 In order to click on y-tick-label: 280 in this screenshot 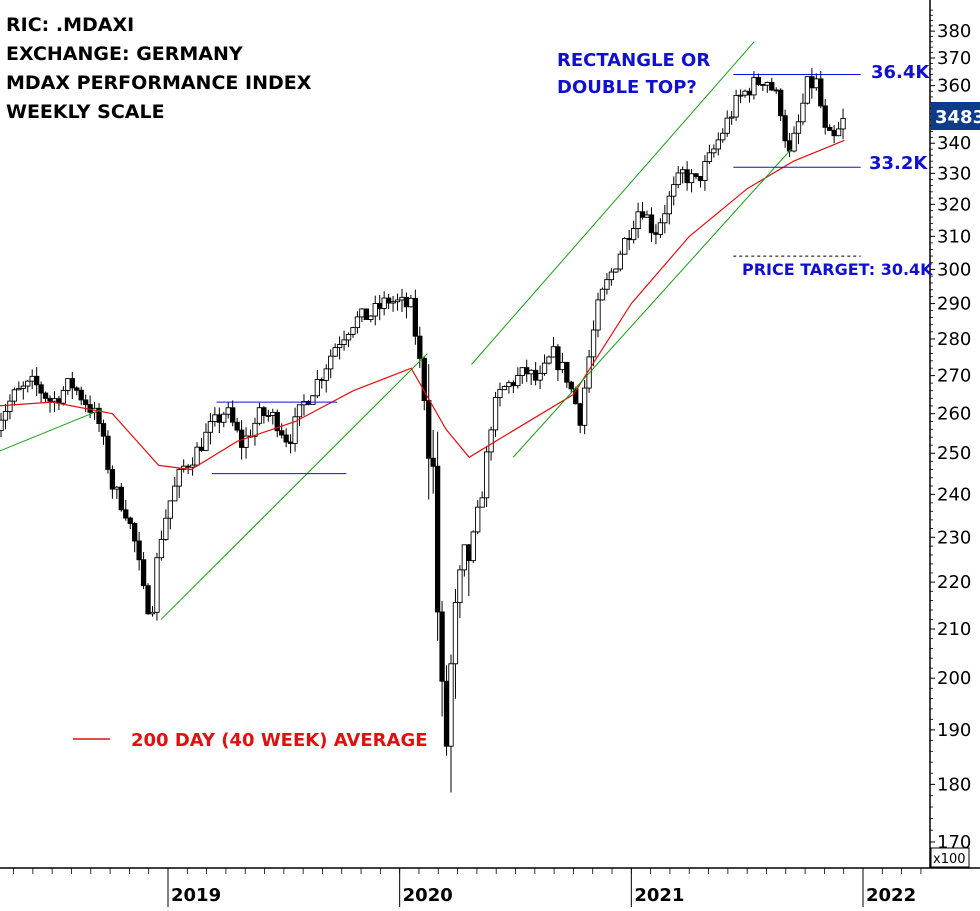, I will do `click(954, 339)`.